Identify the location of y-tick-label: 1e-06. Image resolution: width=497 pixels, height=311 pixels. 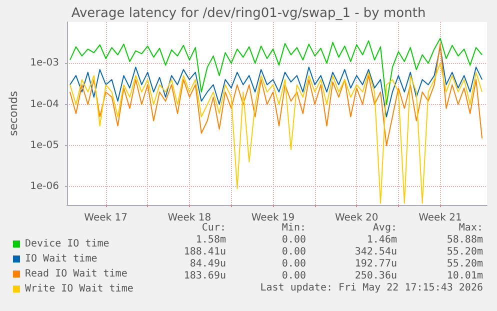
(44, 186).